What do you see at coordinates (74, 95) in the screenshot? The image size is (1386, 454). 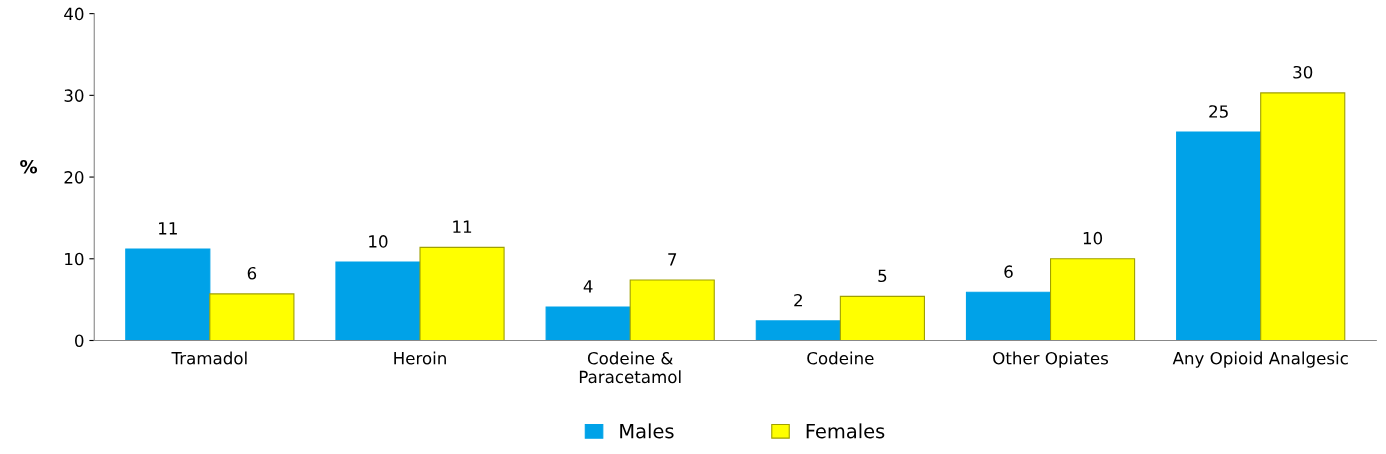 I see `y-tick-label: 30` at bounding box center [74, 95].